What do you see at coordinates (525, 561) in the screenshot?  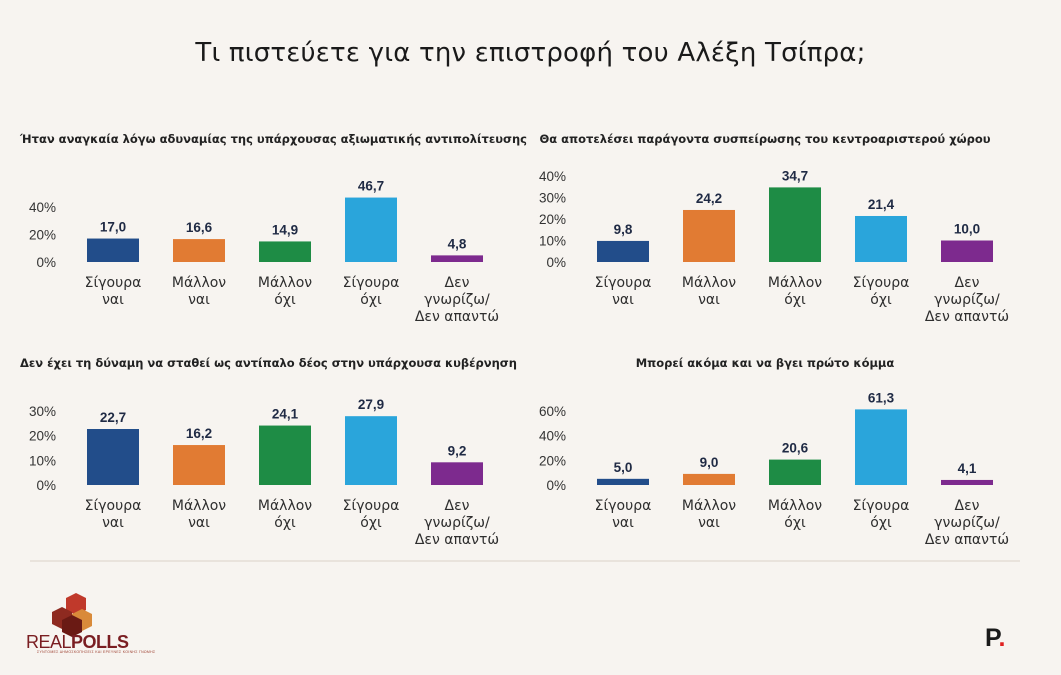 I see `divider-line` at bounding box center [525, 561].